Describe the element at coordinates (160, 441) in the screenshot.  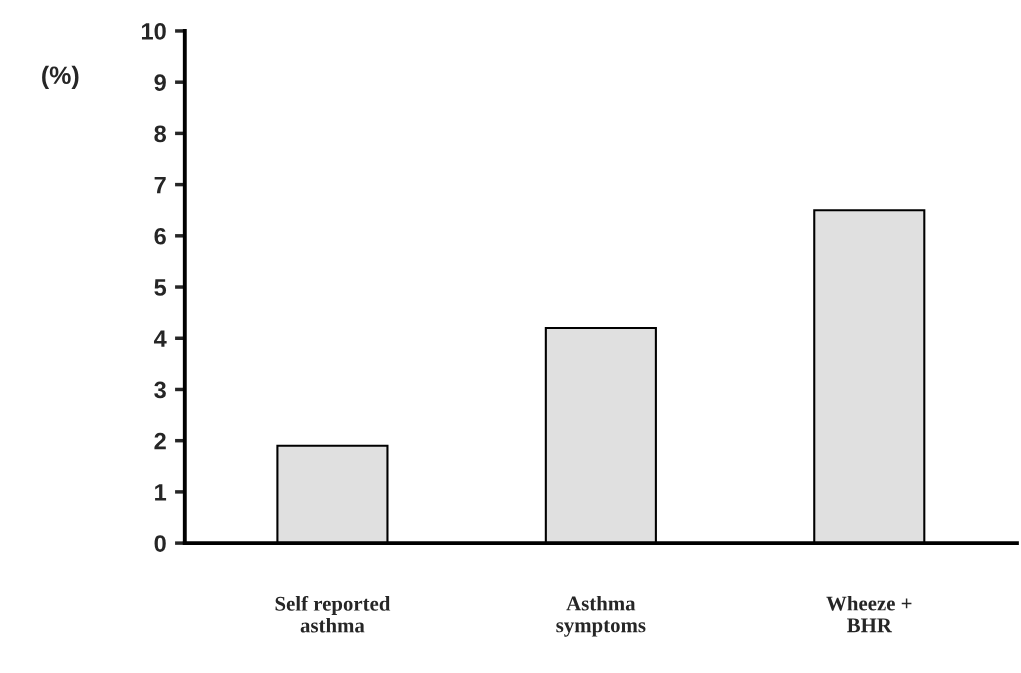
I see `y-tick-label: 2` at that location.